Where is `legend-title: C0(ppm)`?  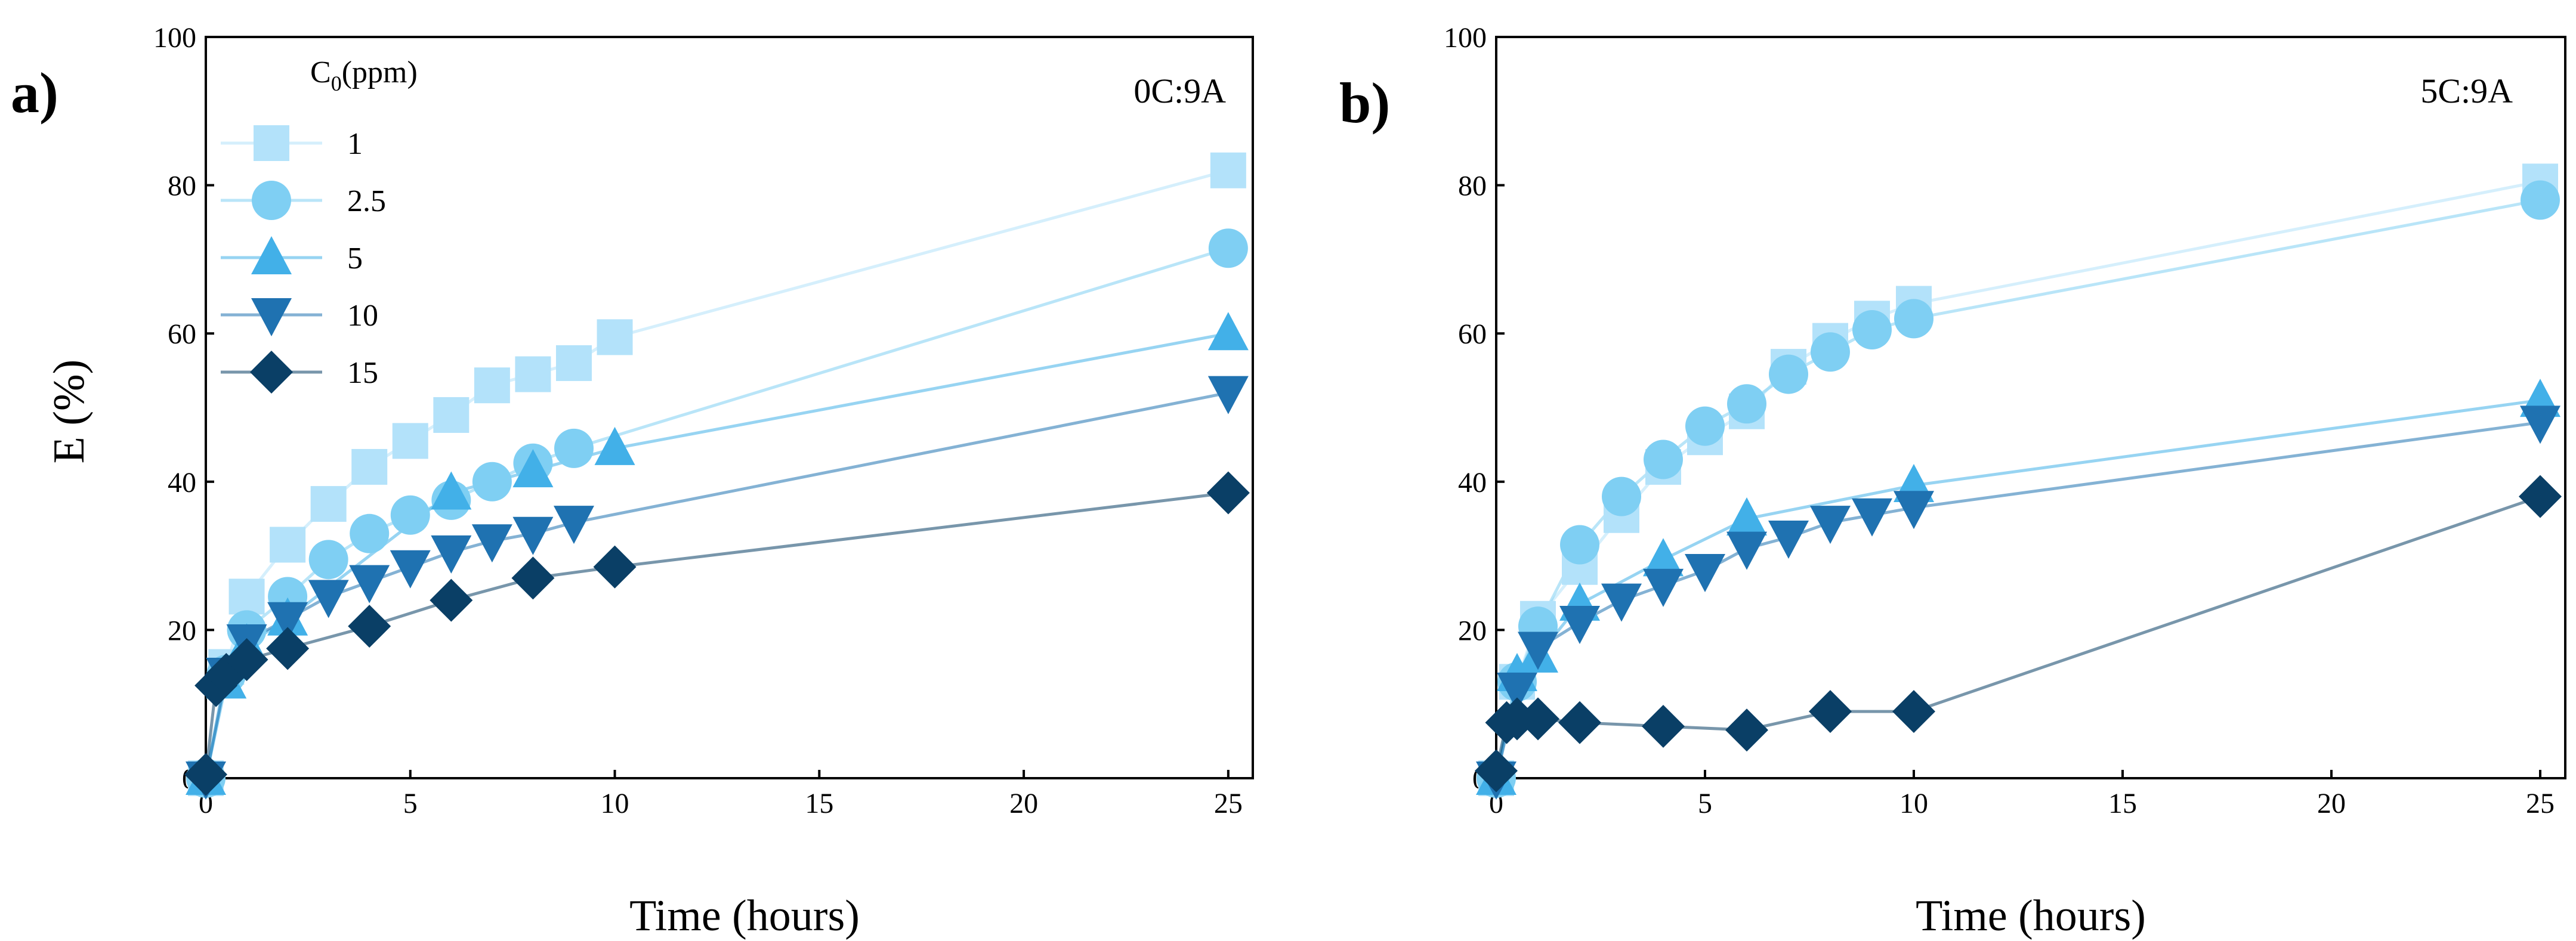
legend-title: C0(ppm) is located at coordinates (364, 75).